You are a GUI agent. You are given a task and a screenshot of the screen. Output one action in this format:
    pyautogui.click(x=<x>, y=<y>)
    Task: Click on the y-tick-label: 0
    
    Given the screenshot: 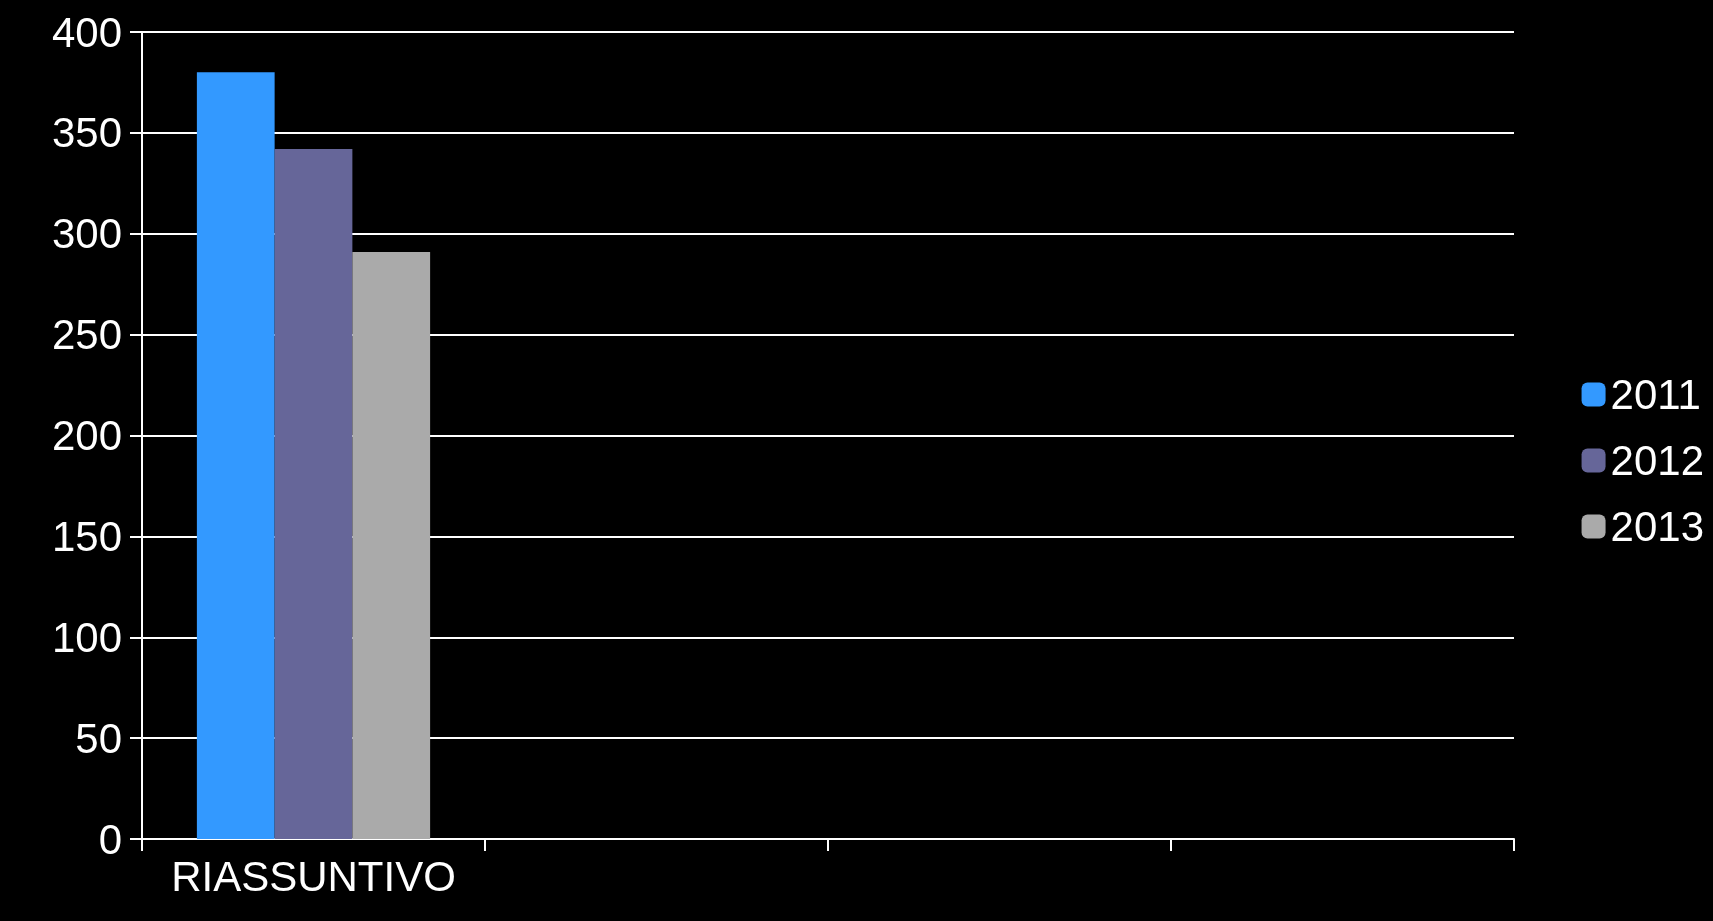 What is the action you would take?
    pyautogui.click(x=110, y=839)
    